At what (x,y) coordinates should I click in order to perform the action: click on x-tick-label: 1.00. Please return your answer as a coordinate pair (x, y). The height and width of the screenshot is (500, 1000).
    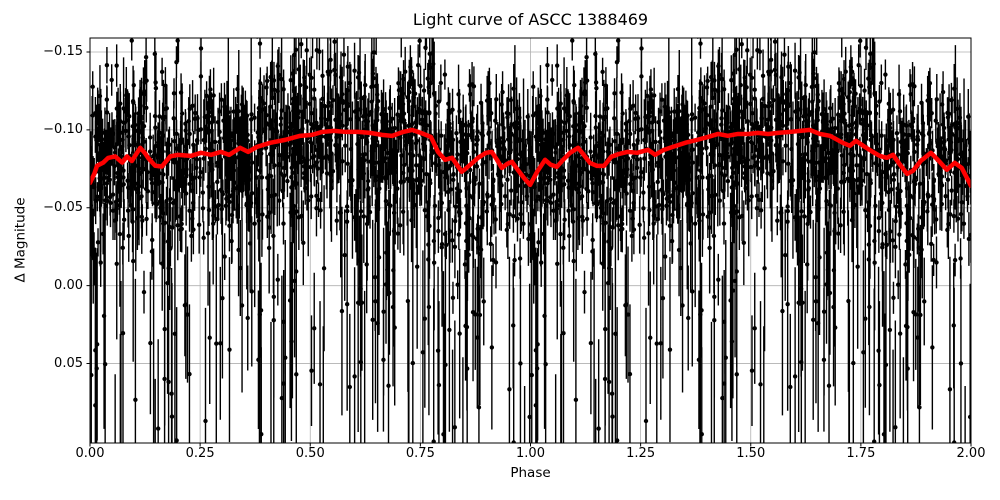
    Looking at the image, I should click on (530, 453).